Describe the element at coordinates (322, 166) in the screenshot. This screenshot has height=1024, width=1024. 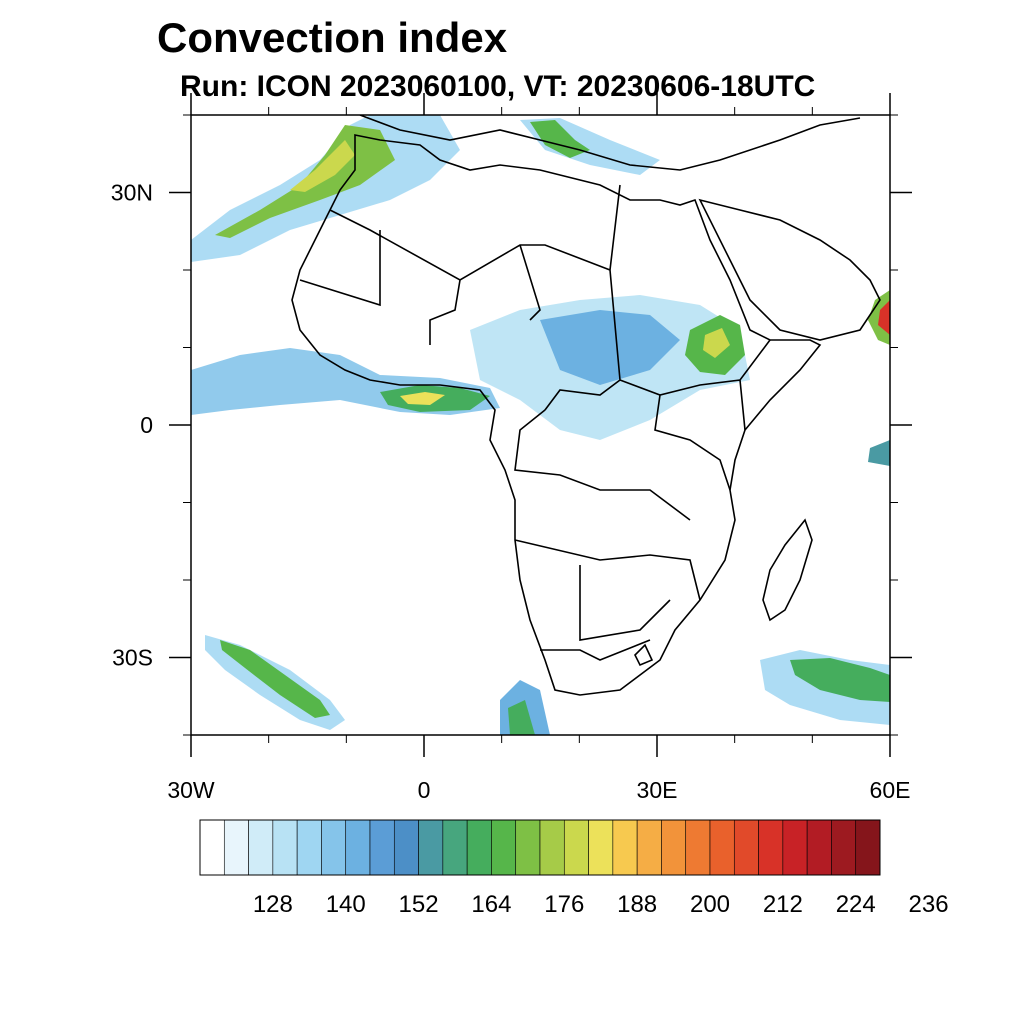
I see `convection-region-nw-atlantic-peak` at that location.